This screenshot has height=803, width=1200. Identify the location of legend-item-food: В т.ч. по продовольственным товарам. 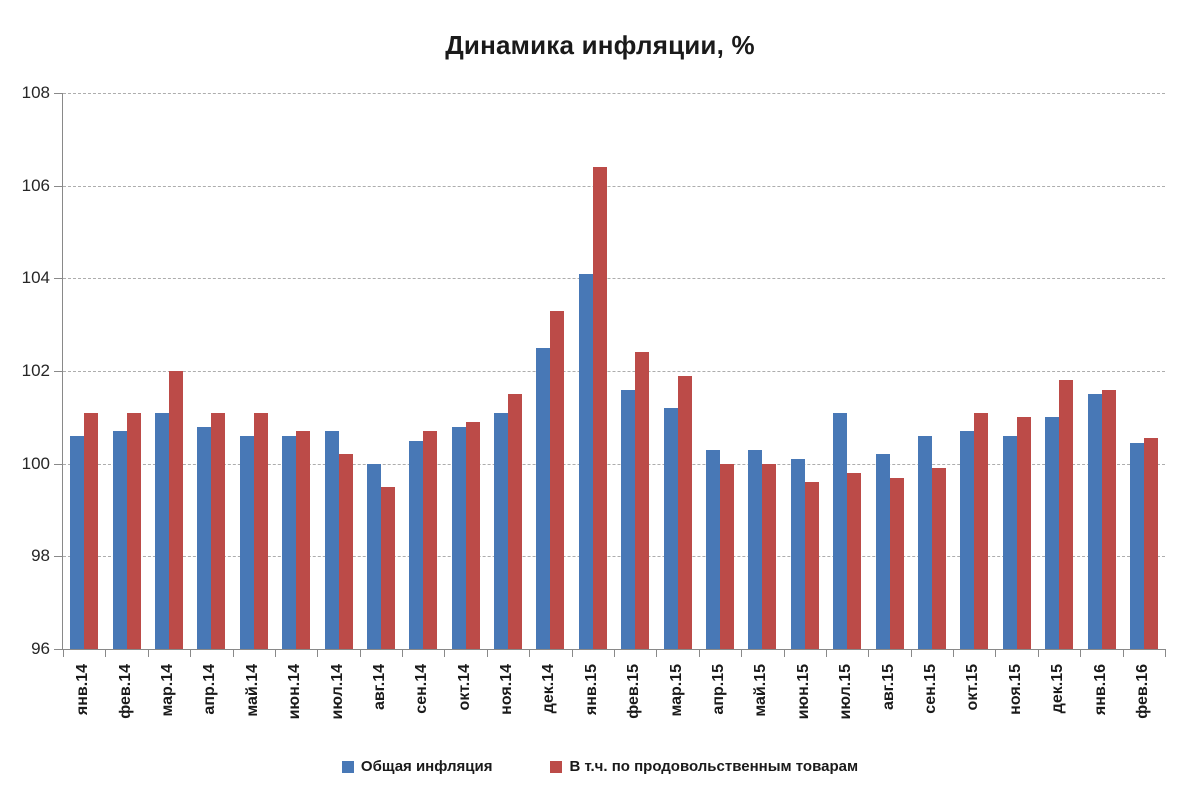
(704, 766).